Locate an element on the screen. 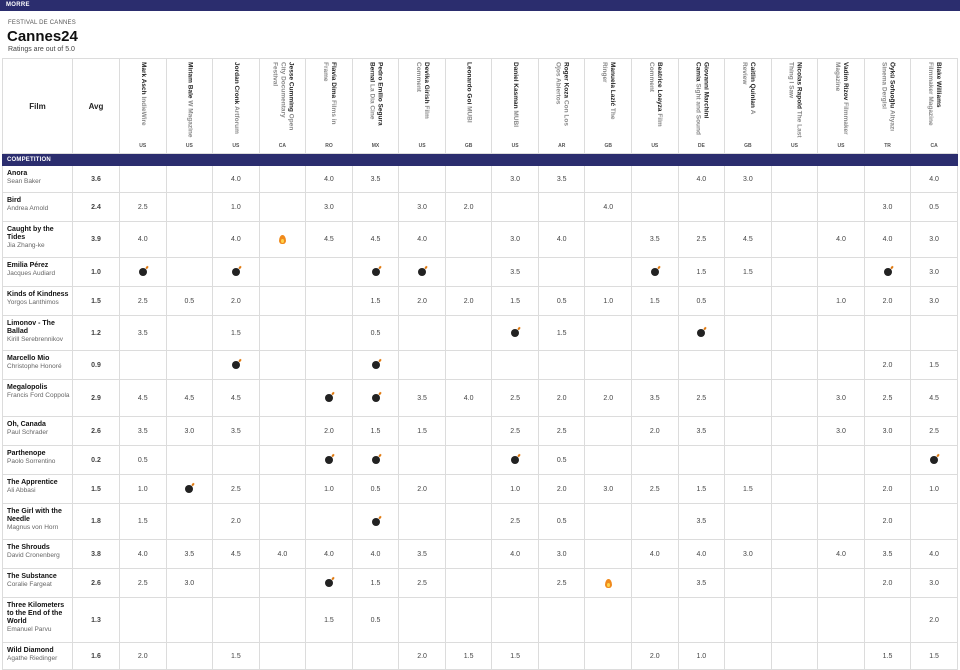 The image size is (960, 670). table-row: Marcello Mio Christophe Honoré 0.9 2.0 1.5 is located at coordinates (480, 365).